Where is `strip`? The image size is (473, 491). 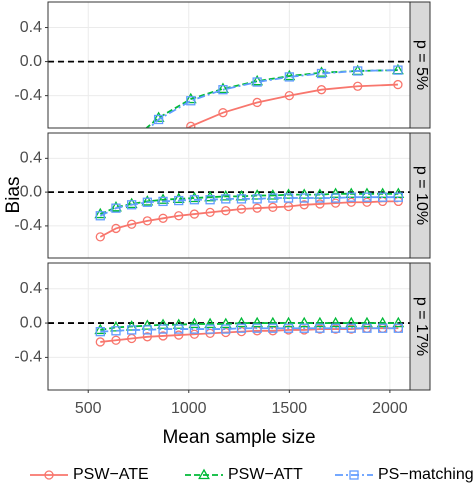
strip is located at coordinates (420, 326).